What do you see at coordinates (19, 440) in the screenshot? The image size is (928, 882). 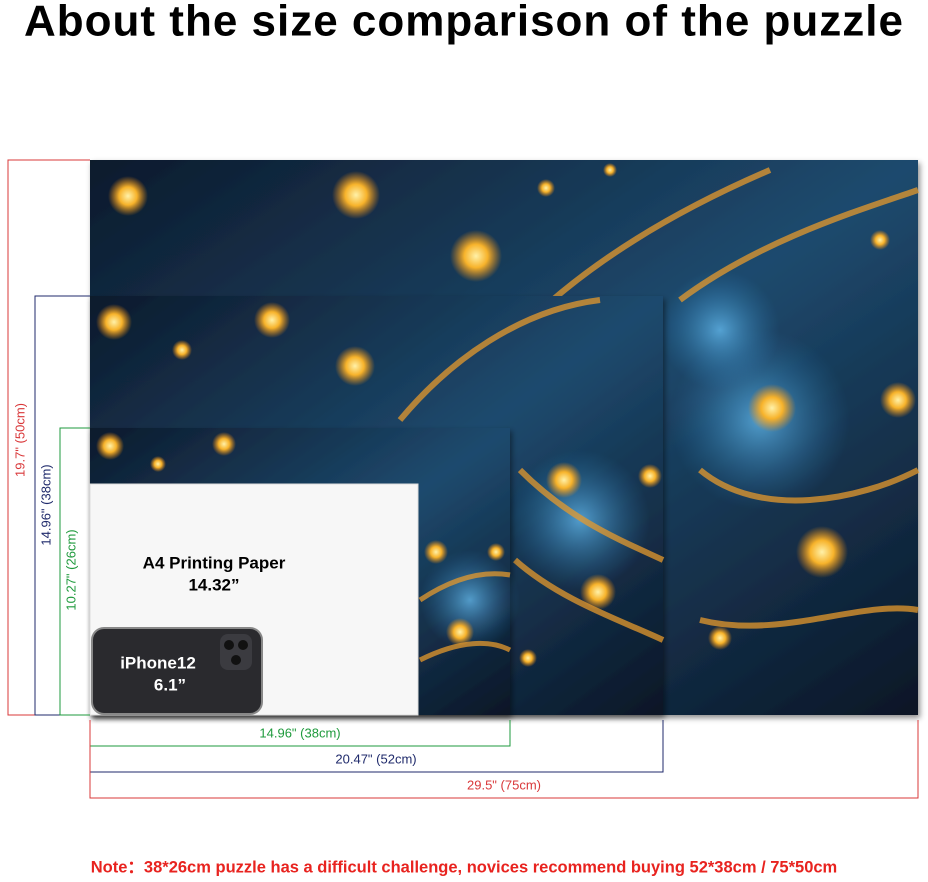 I see `height-large: 19.7" (50cm)` at bounding box center [19, 440].